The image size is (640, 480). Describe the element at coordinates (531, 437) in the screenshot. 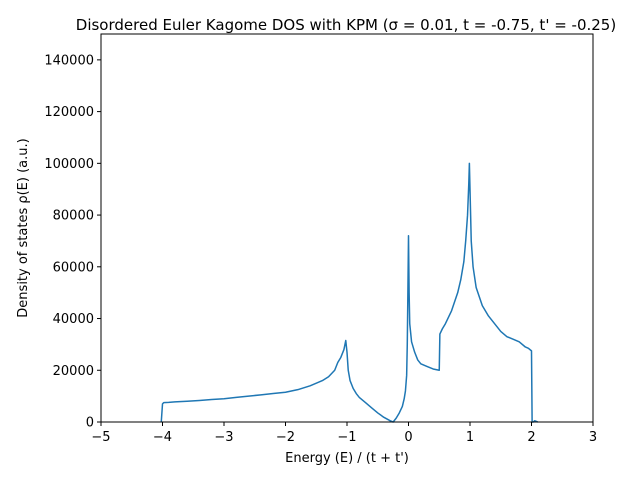

I see `x-tick-label: 2` at that location.